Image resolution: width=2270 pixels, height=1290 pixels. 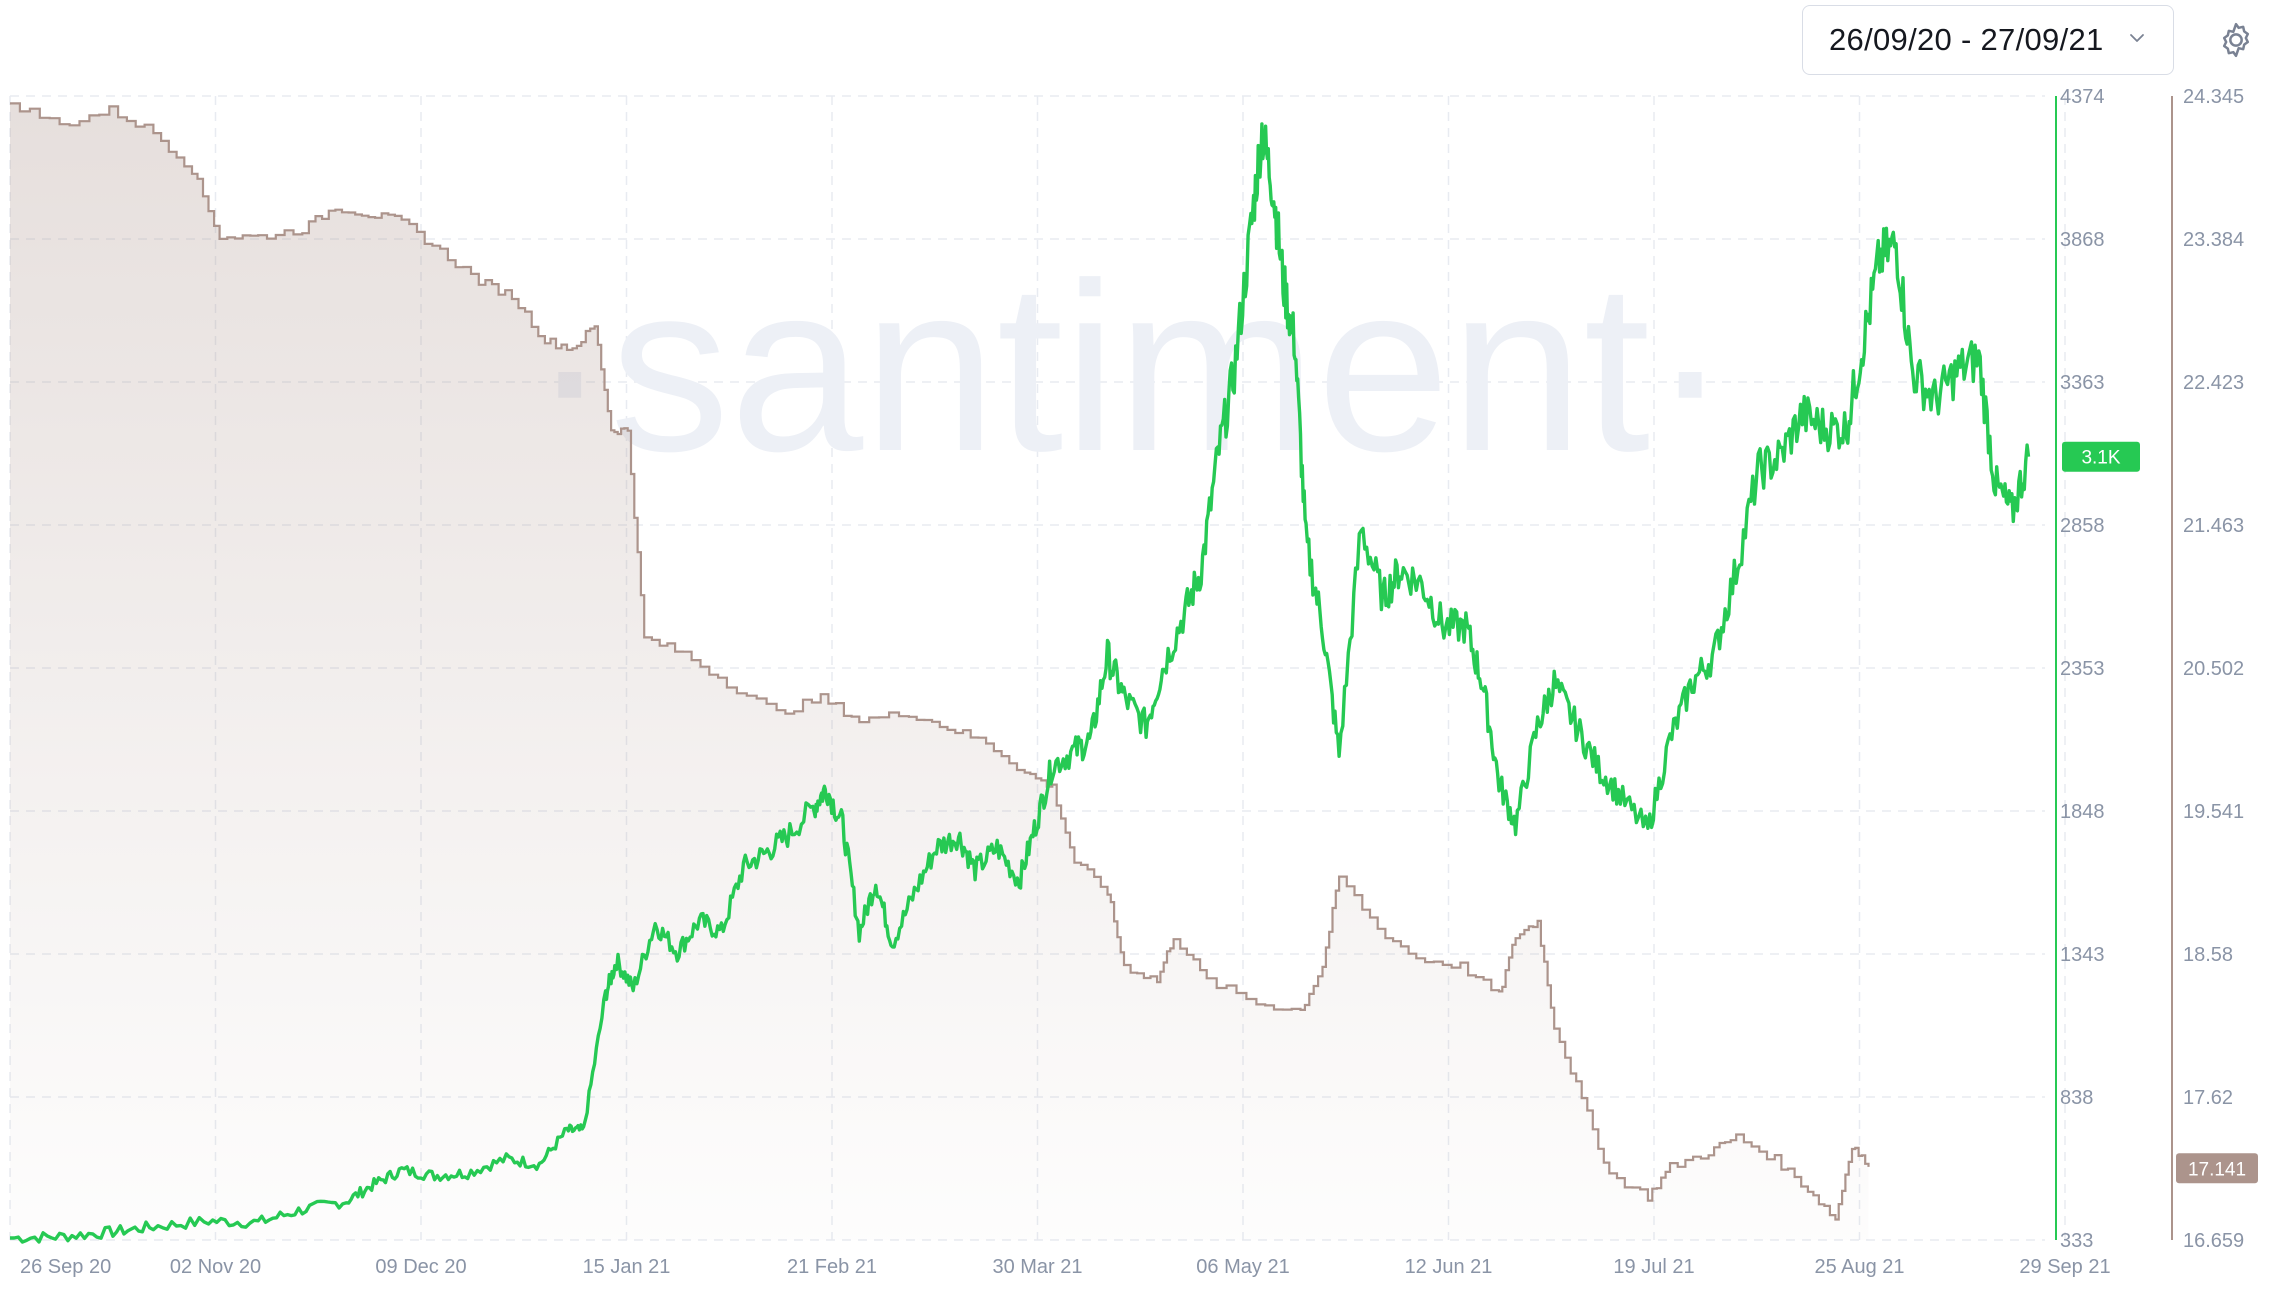 I want to click on date-range-selector: 26/09/20 - 27/09/21, so click(x=1988, y=40).